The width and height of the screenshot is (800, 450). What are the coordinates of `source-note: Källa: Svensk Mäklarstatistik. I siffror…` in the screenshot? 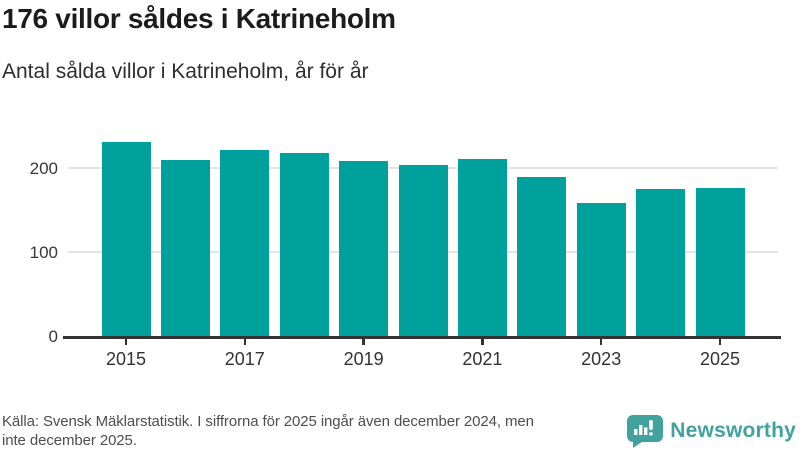 It's located at (324, 431).